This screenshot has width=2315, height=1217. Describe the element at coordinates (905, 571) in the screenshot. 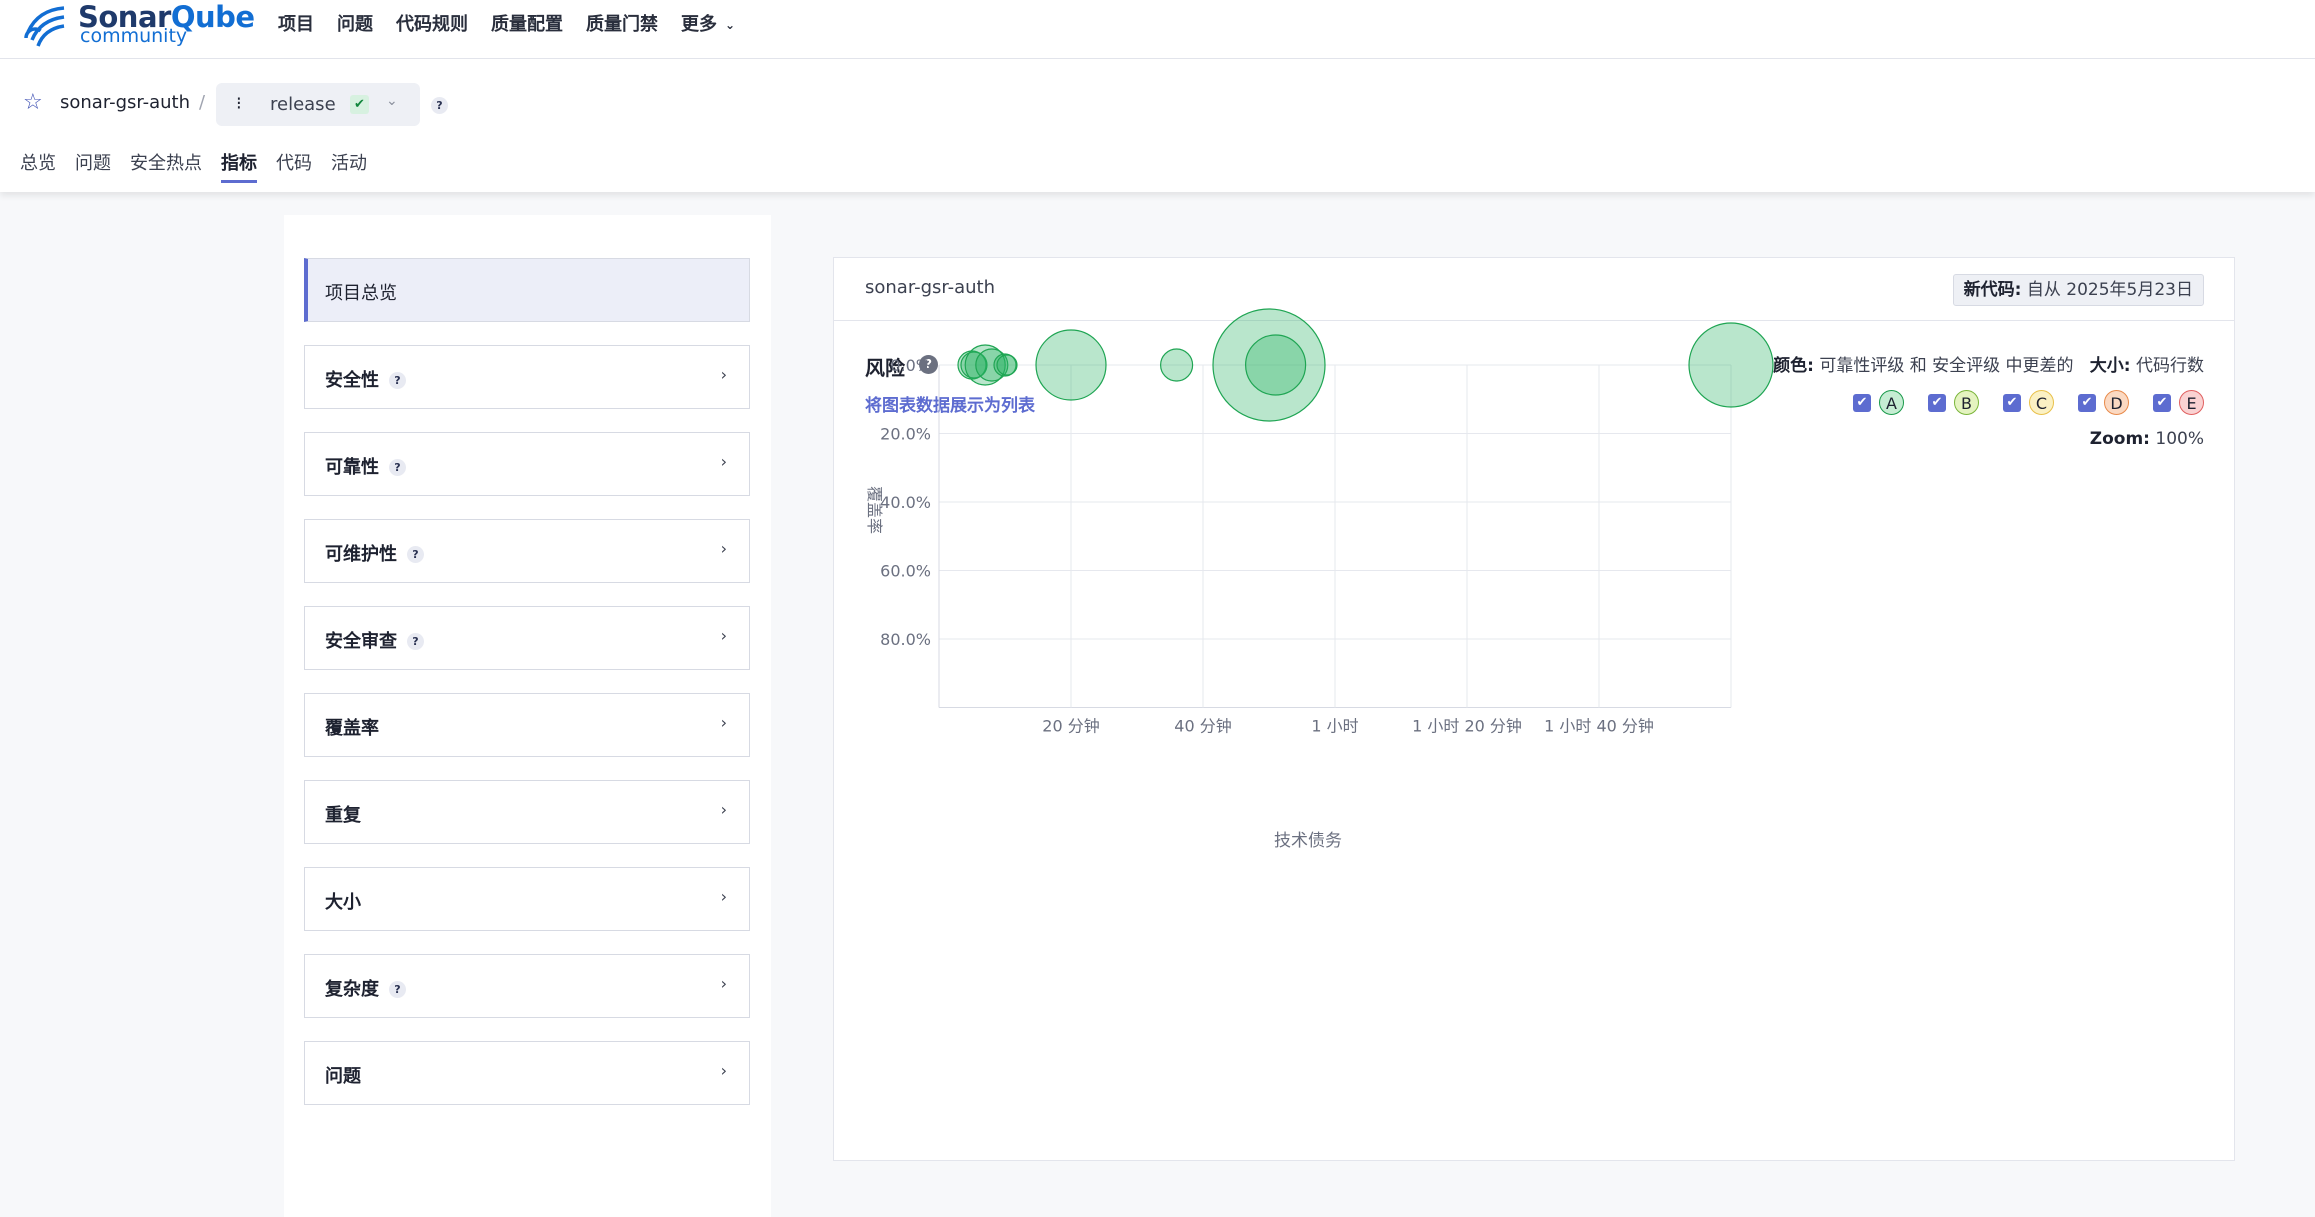

I see `y-tick-label: 60.0%` at that location.